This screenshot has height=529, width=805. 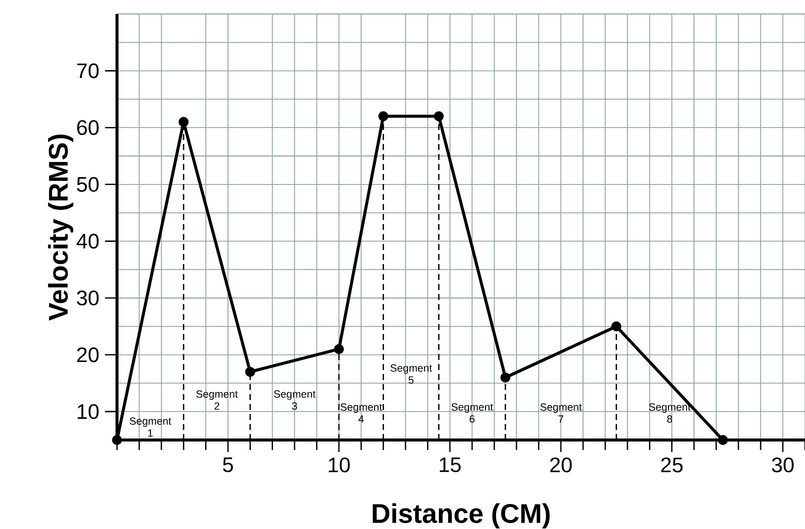 I want to click on y-tick-label: 50, so click(x=87, y=184).